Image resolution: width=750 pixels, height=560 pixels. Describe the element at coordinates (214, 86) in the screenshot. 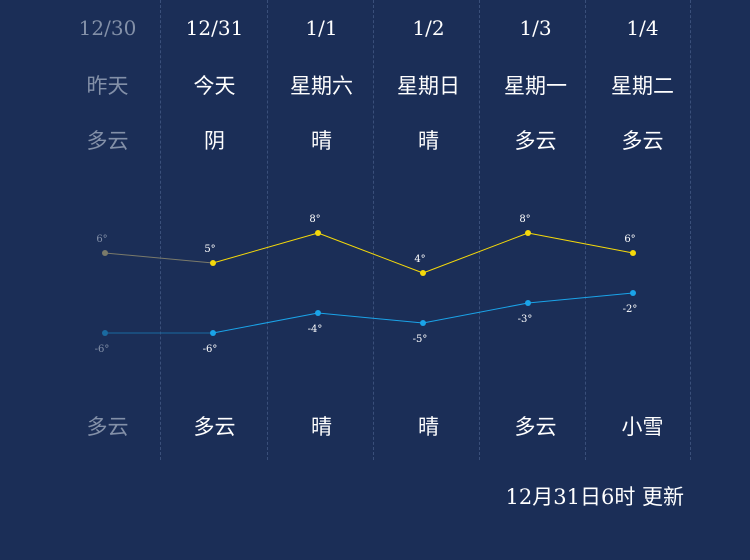

I see `day-name: 今天` at that location.